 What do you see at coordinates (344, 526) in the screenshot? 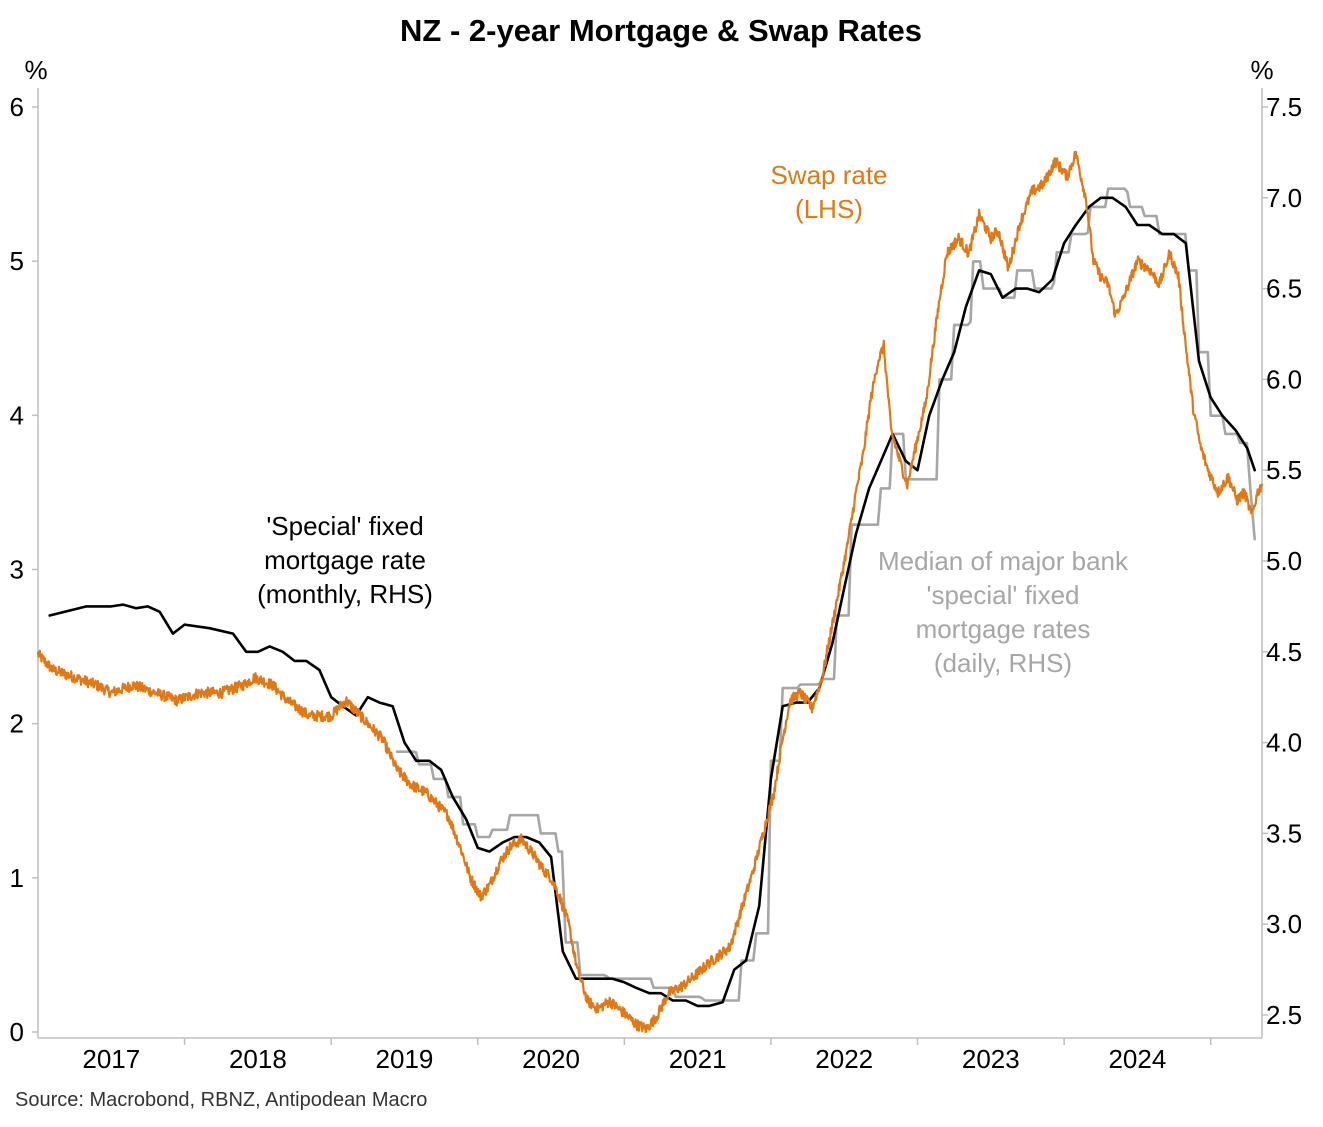
I see `annotation-line: 'Special' fixed` at bounding box center [344, 526].